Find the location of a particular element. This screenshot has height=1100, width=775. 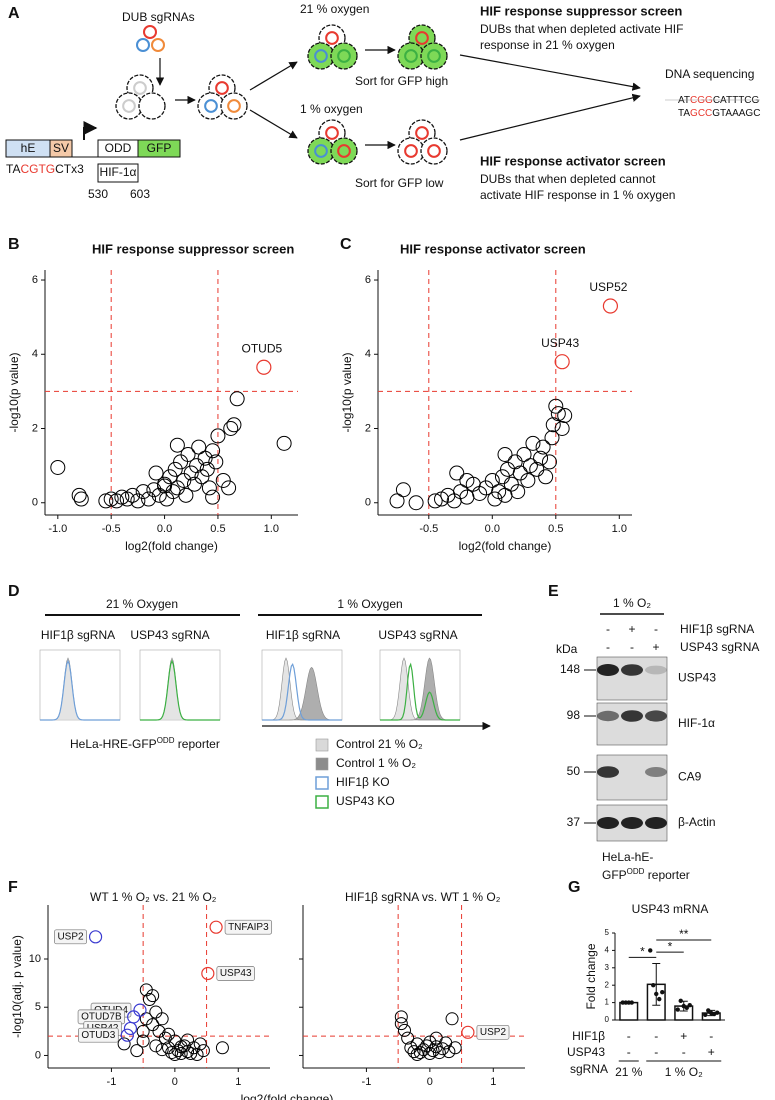

screen-title: HIF response activator screen is located at coordinates (573, 160).